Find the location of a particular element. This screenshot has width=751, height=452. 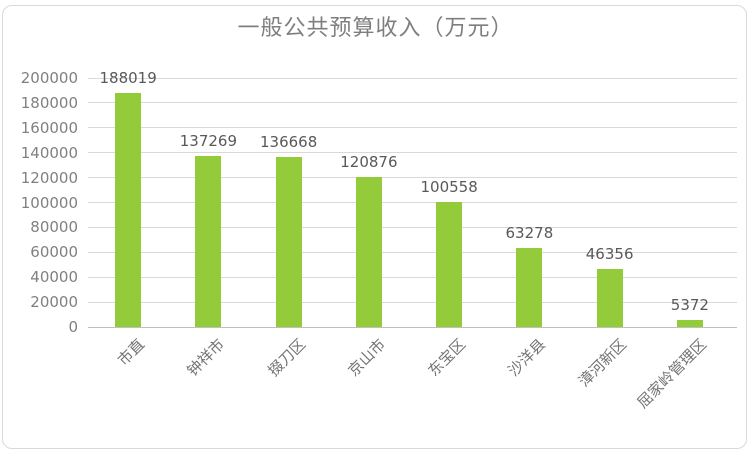

bar-value-label: 100558 is located at coordinates (449, 186).